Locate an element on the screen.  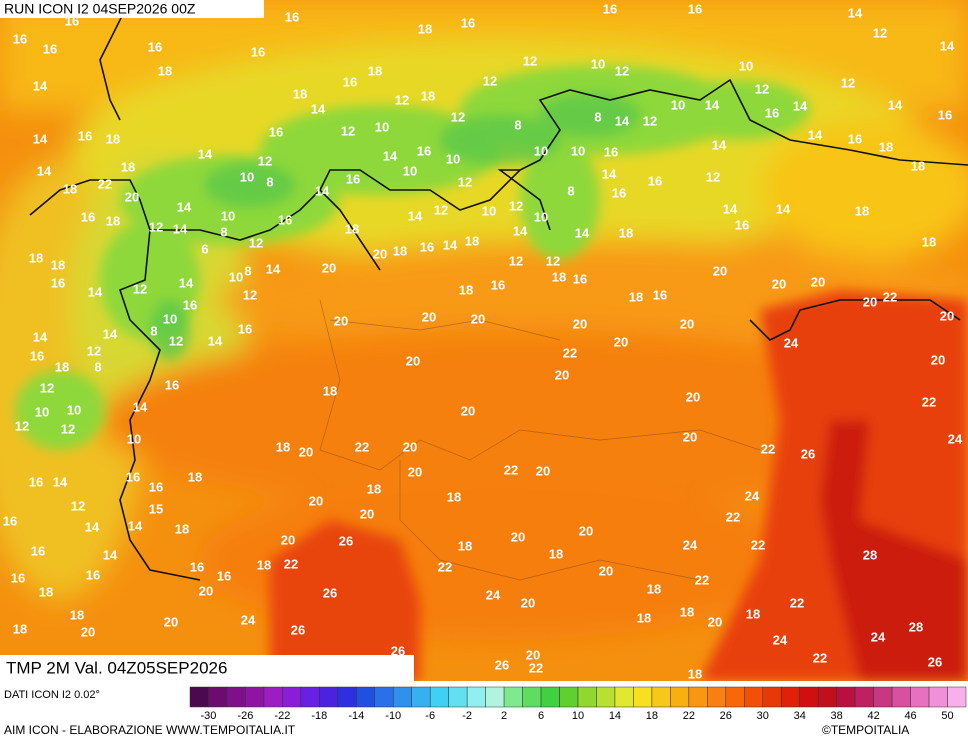
scale-tick-label: -26 is located at coordinates (245, 716).